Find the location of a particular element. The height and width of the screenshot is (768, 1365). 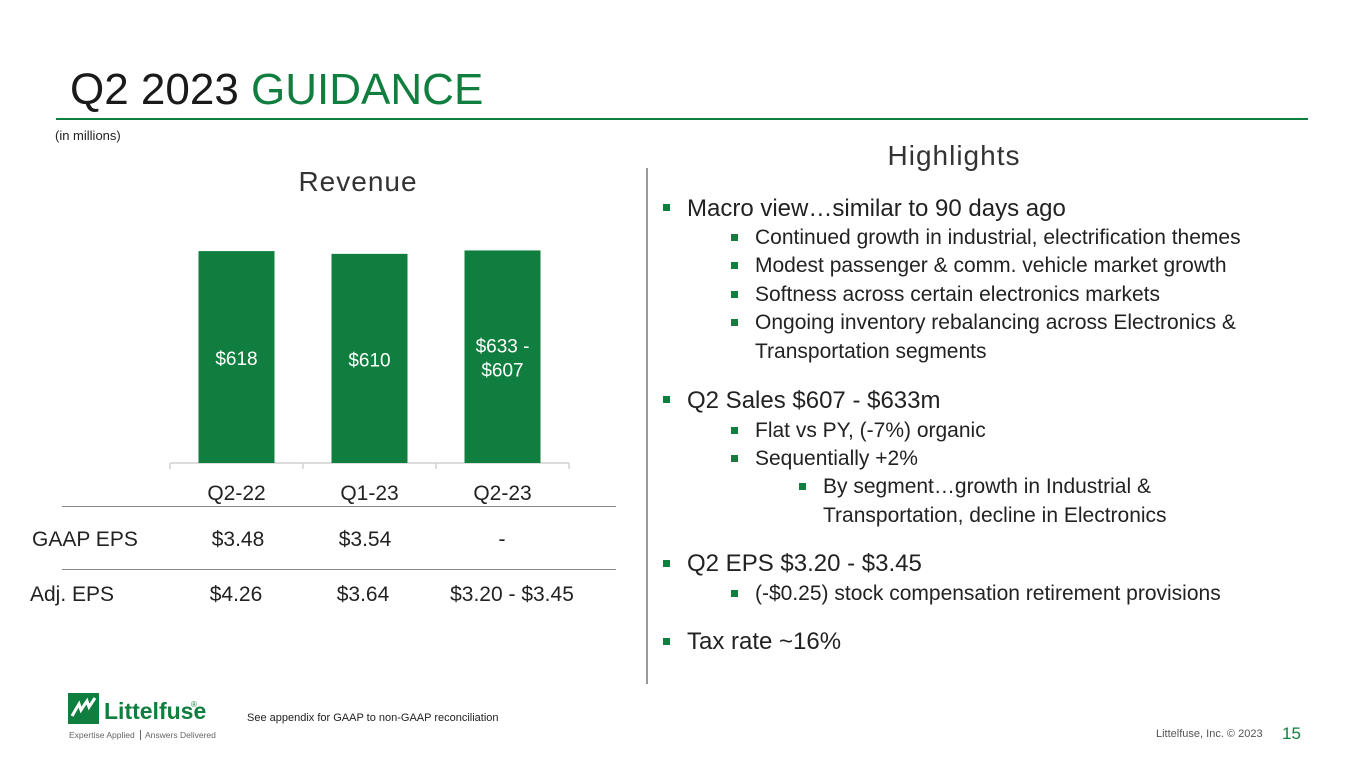

title-prefix: Q2 2023 is located at coordinates (154, 89).